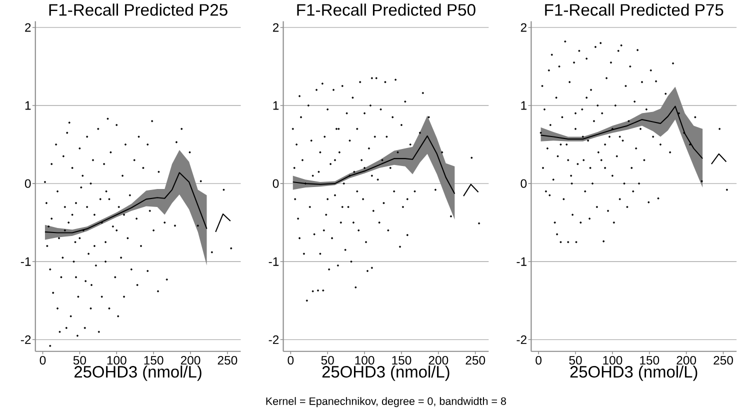  Describe the element at coordinates (138, 10) in the screenshot. I see `chart-title: F1-Recall Predicted P25` at that location.